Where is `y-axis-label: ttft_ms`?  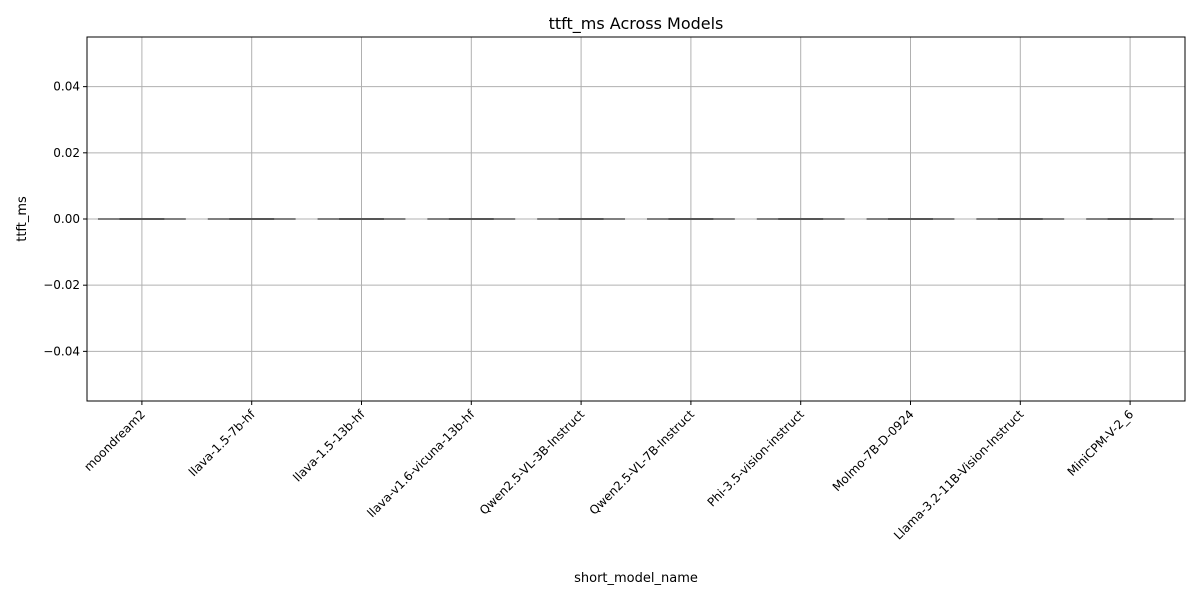
y-axis-label: ttft_ms is located at coordinates (22, 219).